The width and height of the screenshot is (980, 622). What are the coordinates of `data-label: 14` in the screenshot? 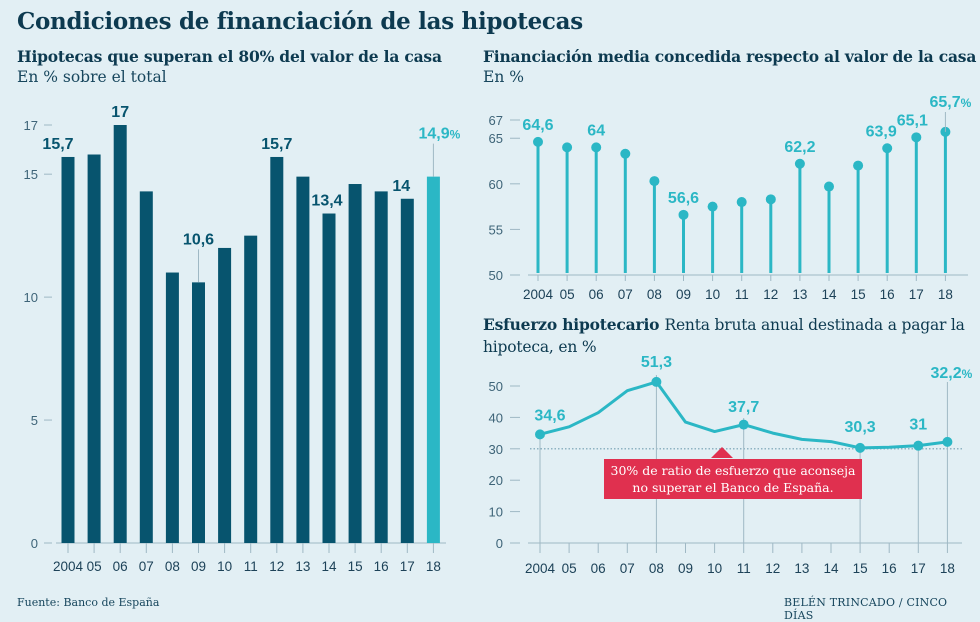 It's located at (401, 186).